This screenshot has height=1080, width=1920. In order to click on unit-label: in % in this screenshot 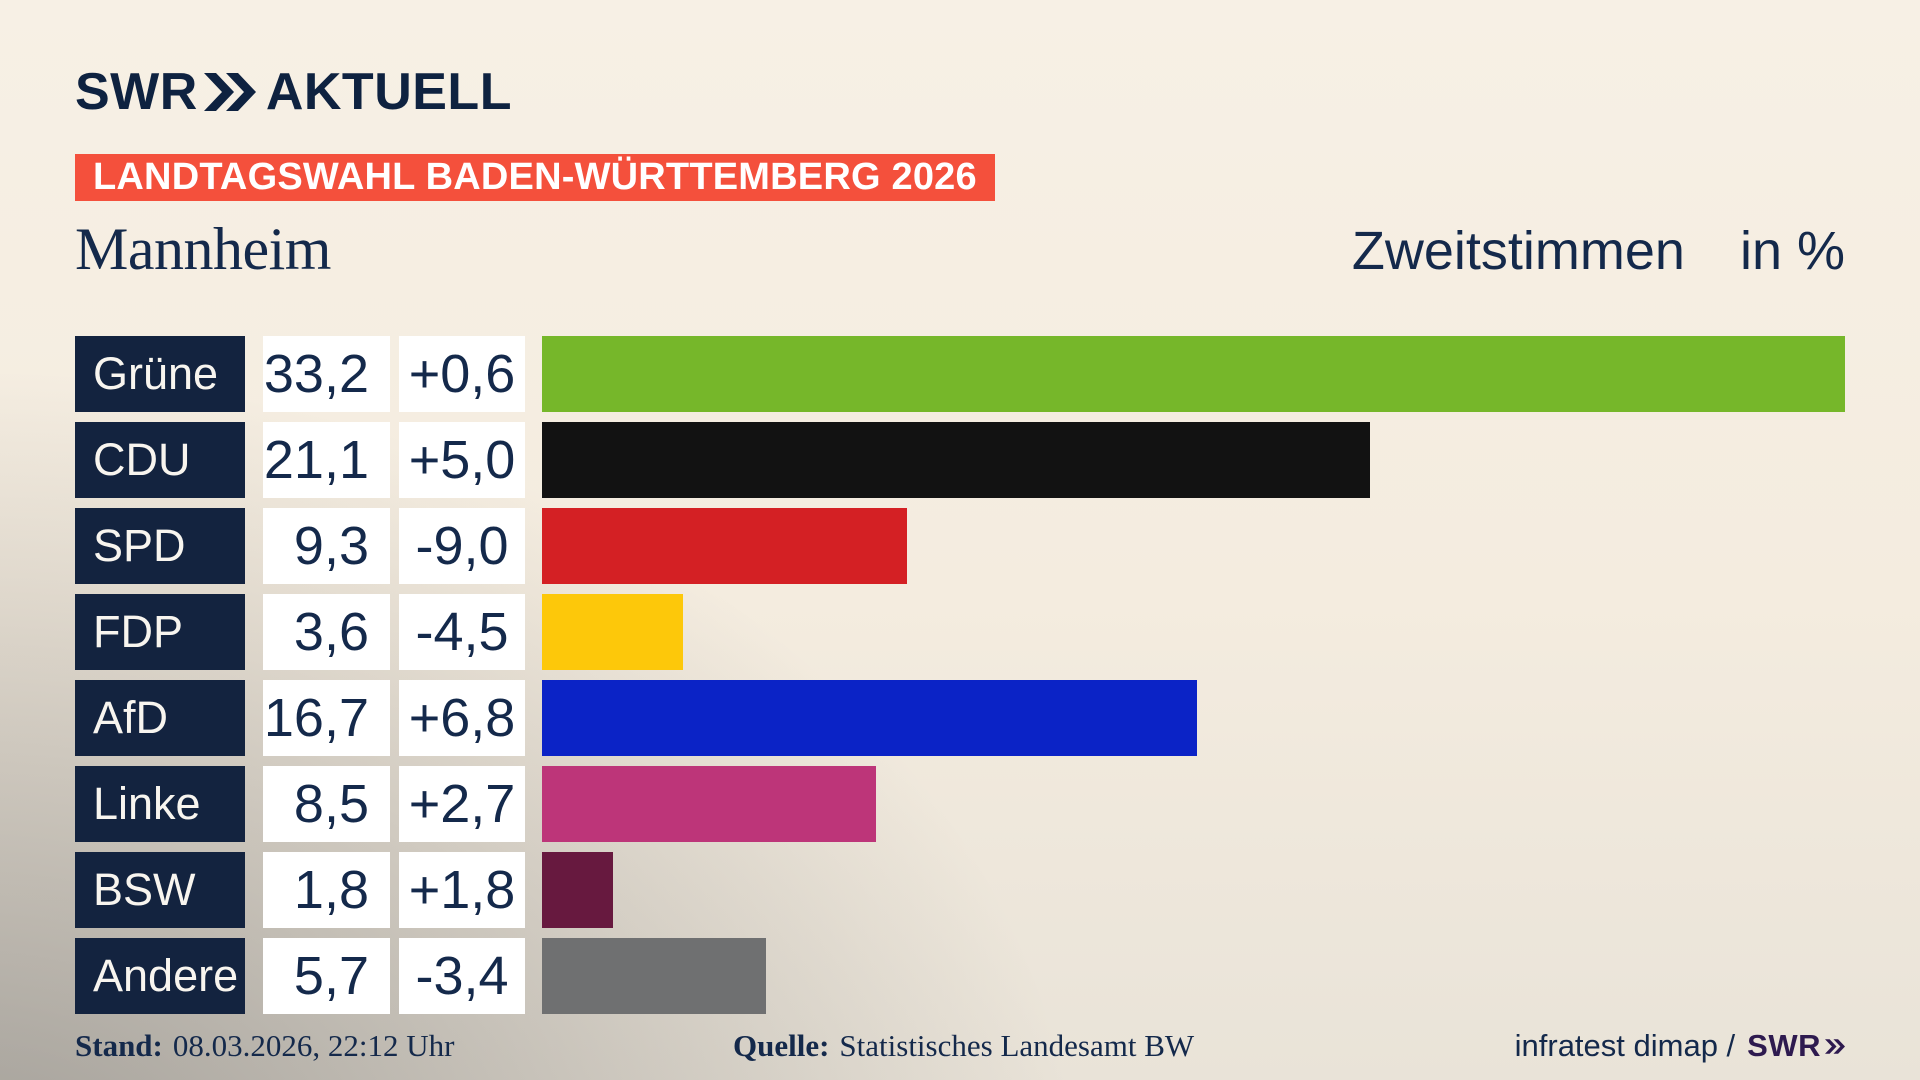, I will do `click(1792, 251)`.